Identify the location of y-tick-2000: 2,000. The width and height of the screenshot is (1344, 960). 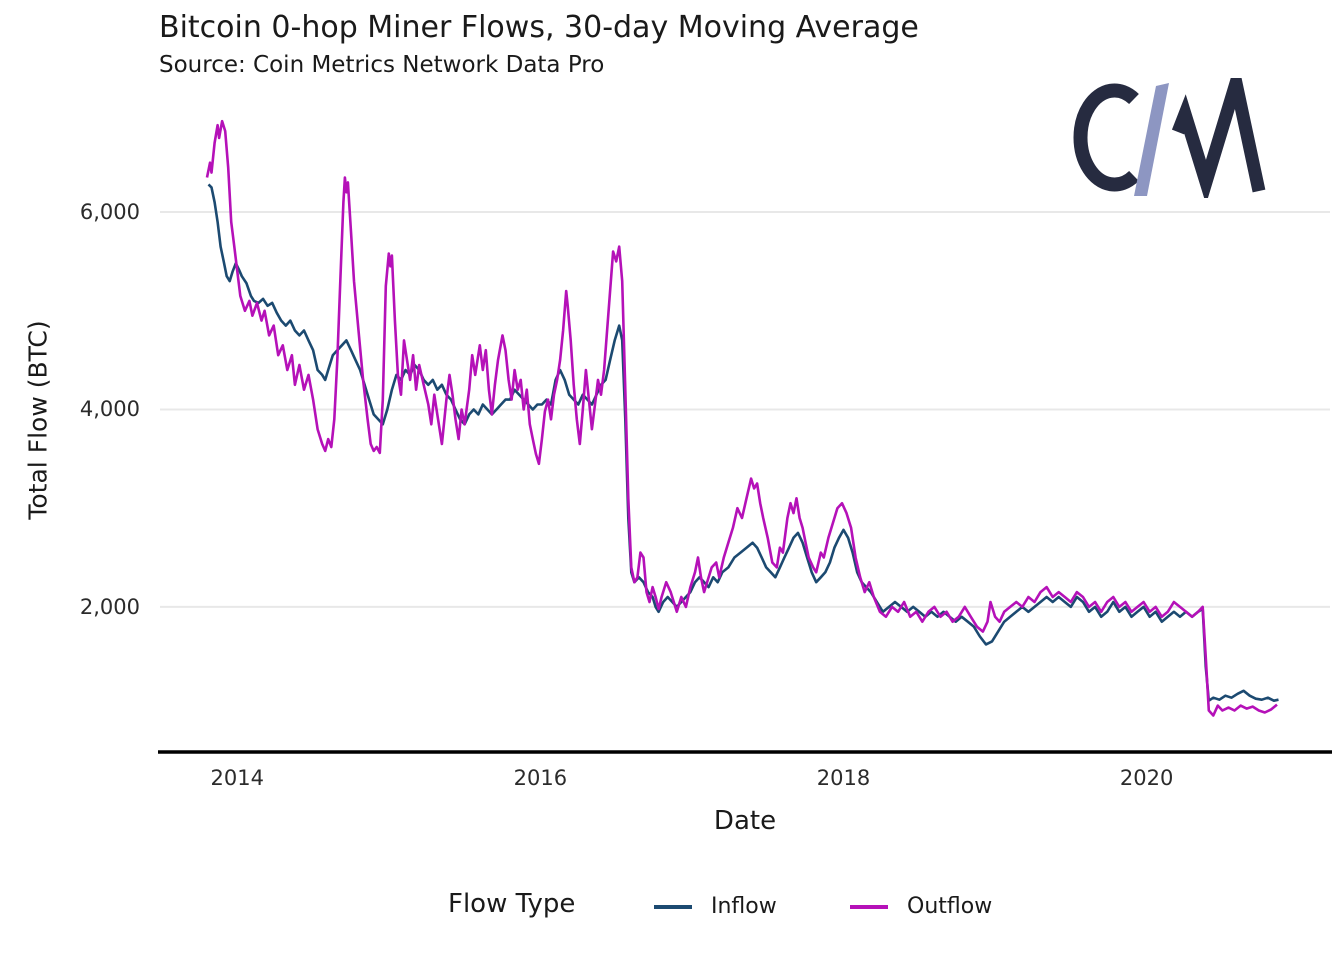
(109, 606).